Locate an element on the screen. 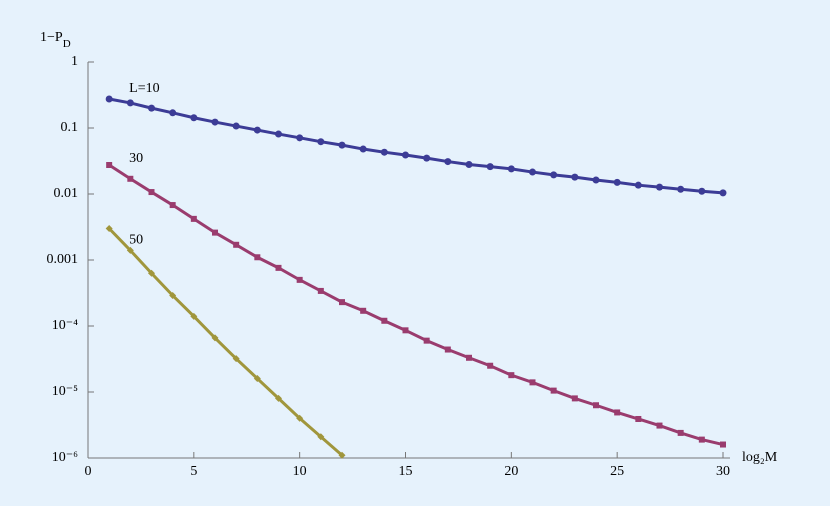  y-tick-label: 0.1 is located at coordinates (70, 127).